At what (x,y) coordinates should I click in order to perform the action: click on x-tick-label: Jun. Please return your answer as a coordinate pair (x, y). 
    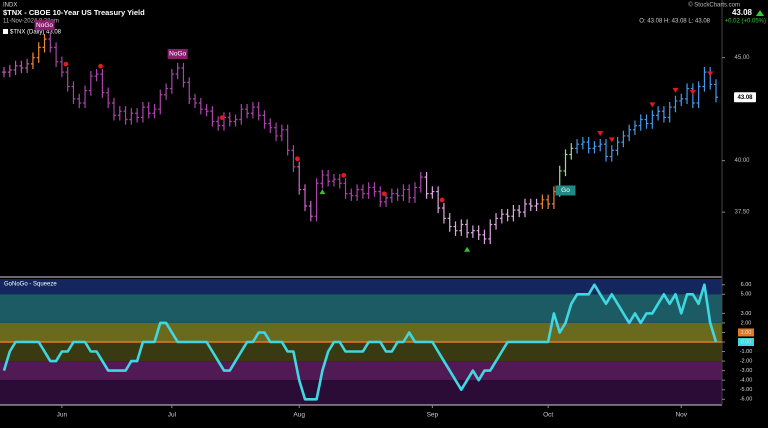
    Looking at the image, I should click on (62, 415).